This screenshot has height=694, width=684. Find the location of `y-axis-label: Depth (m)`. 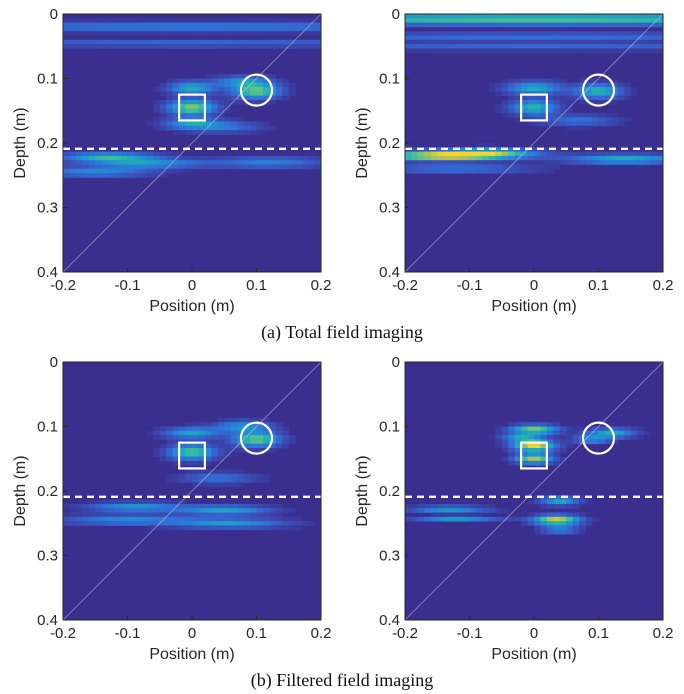

y-axis-label: Depth (m) is located at coordinates (362, 142).